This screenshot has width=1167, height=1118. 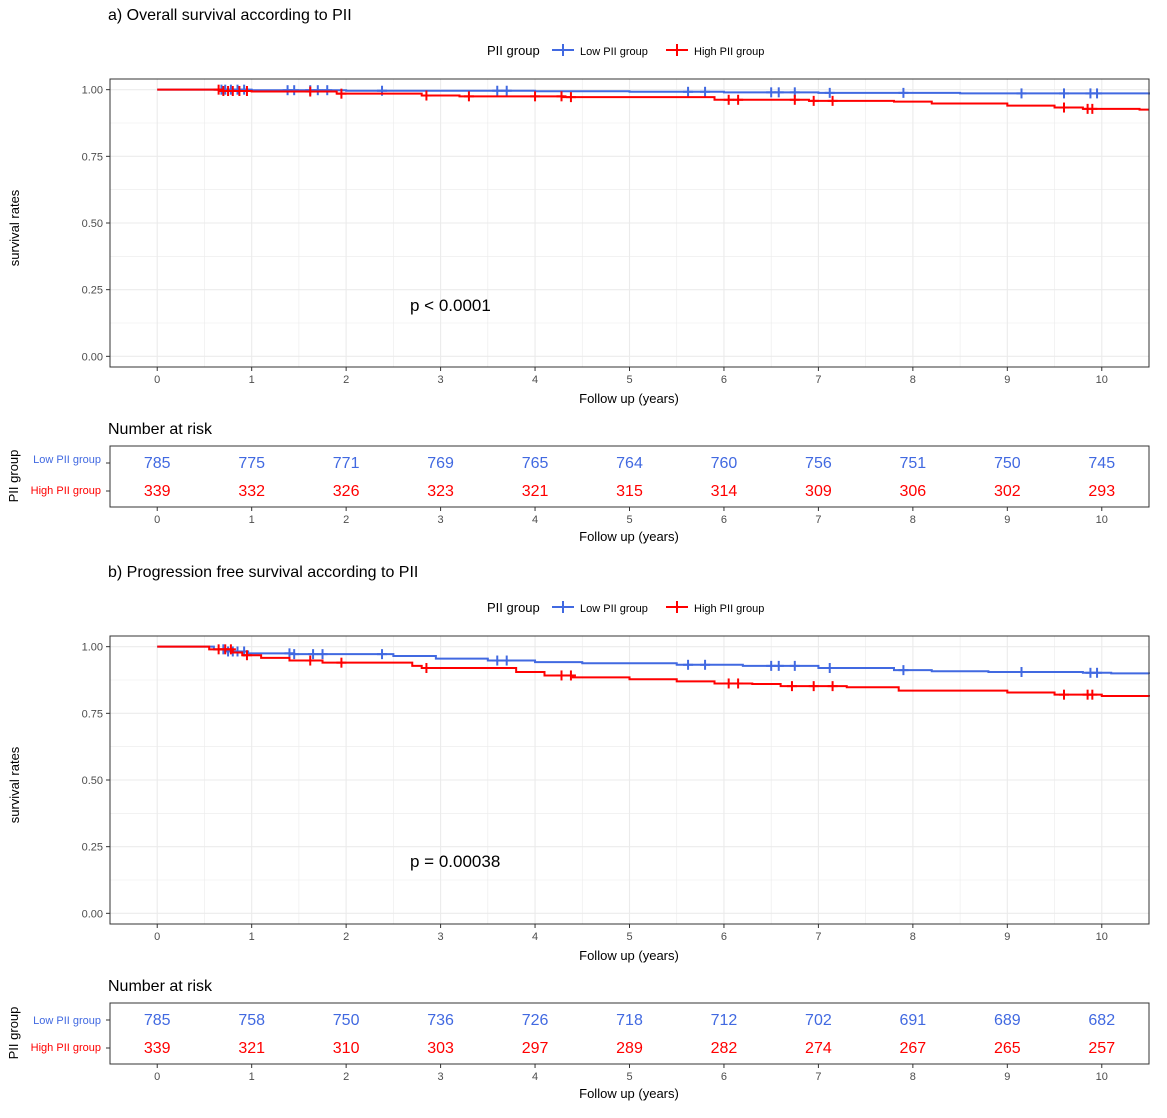 What do you see at coordinates (629, 476) in the screenshot?
I see `risk-table-border-a` at bounding box center [629, 476].